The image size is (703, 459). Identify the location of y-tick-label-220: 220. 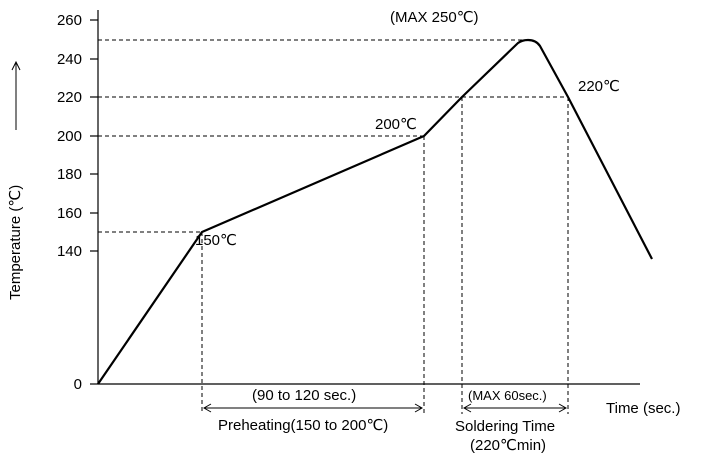
(69, 97).